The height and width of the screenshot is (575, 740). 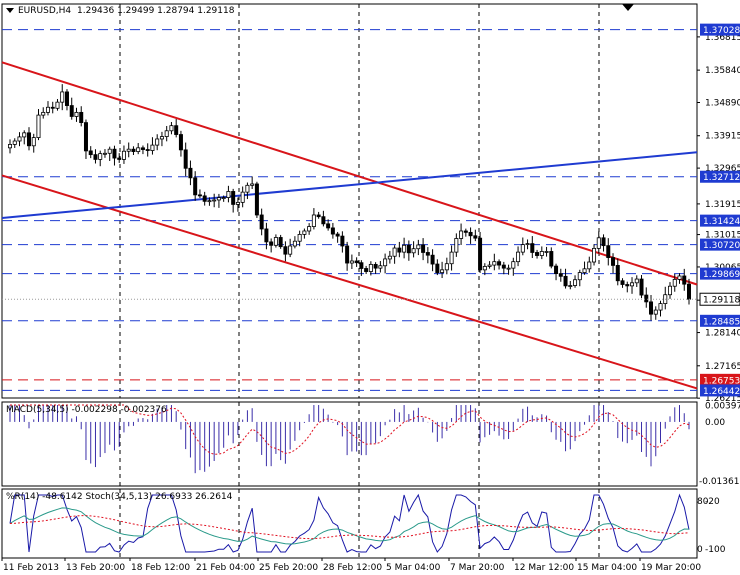 I want to click on time-tick-label: 18 Feb 12:00, so click(x=160, y=568).